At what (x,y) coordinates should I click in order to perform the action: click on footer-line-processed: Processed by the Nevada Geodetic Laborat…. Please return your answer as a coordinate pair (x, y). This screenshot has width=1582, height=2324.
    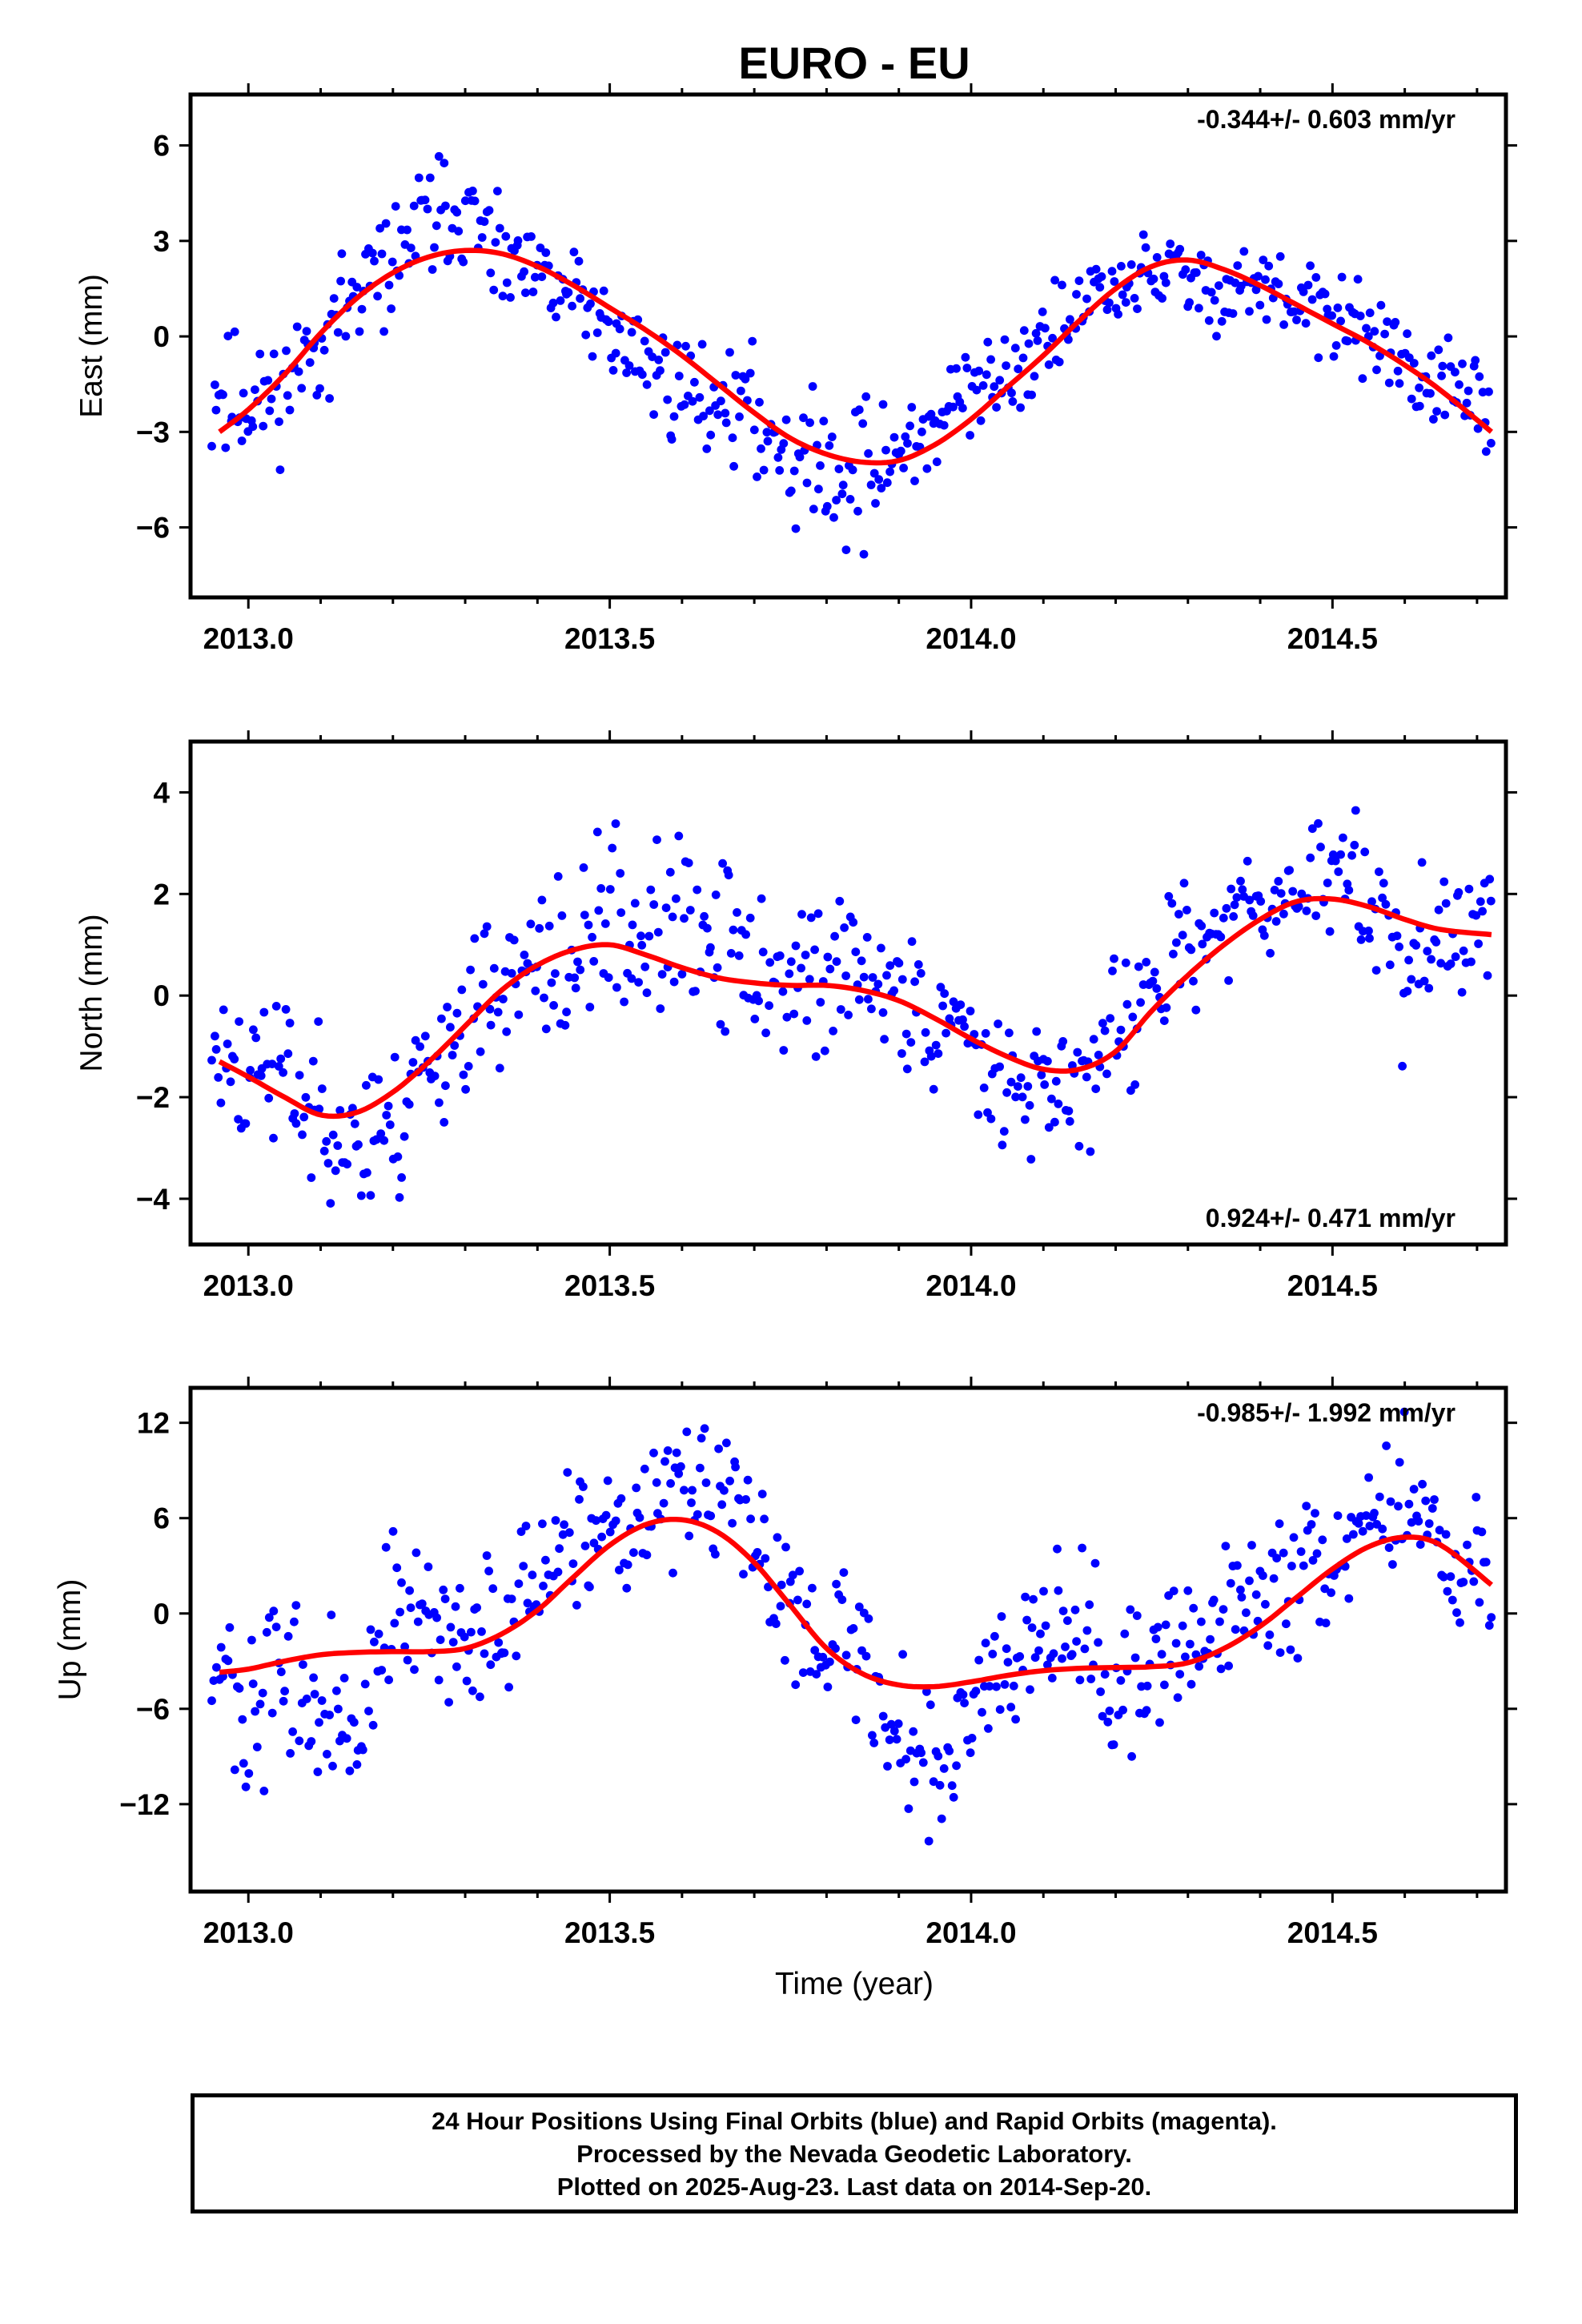
    Looking at the image, I should click on (854, 2153).